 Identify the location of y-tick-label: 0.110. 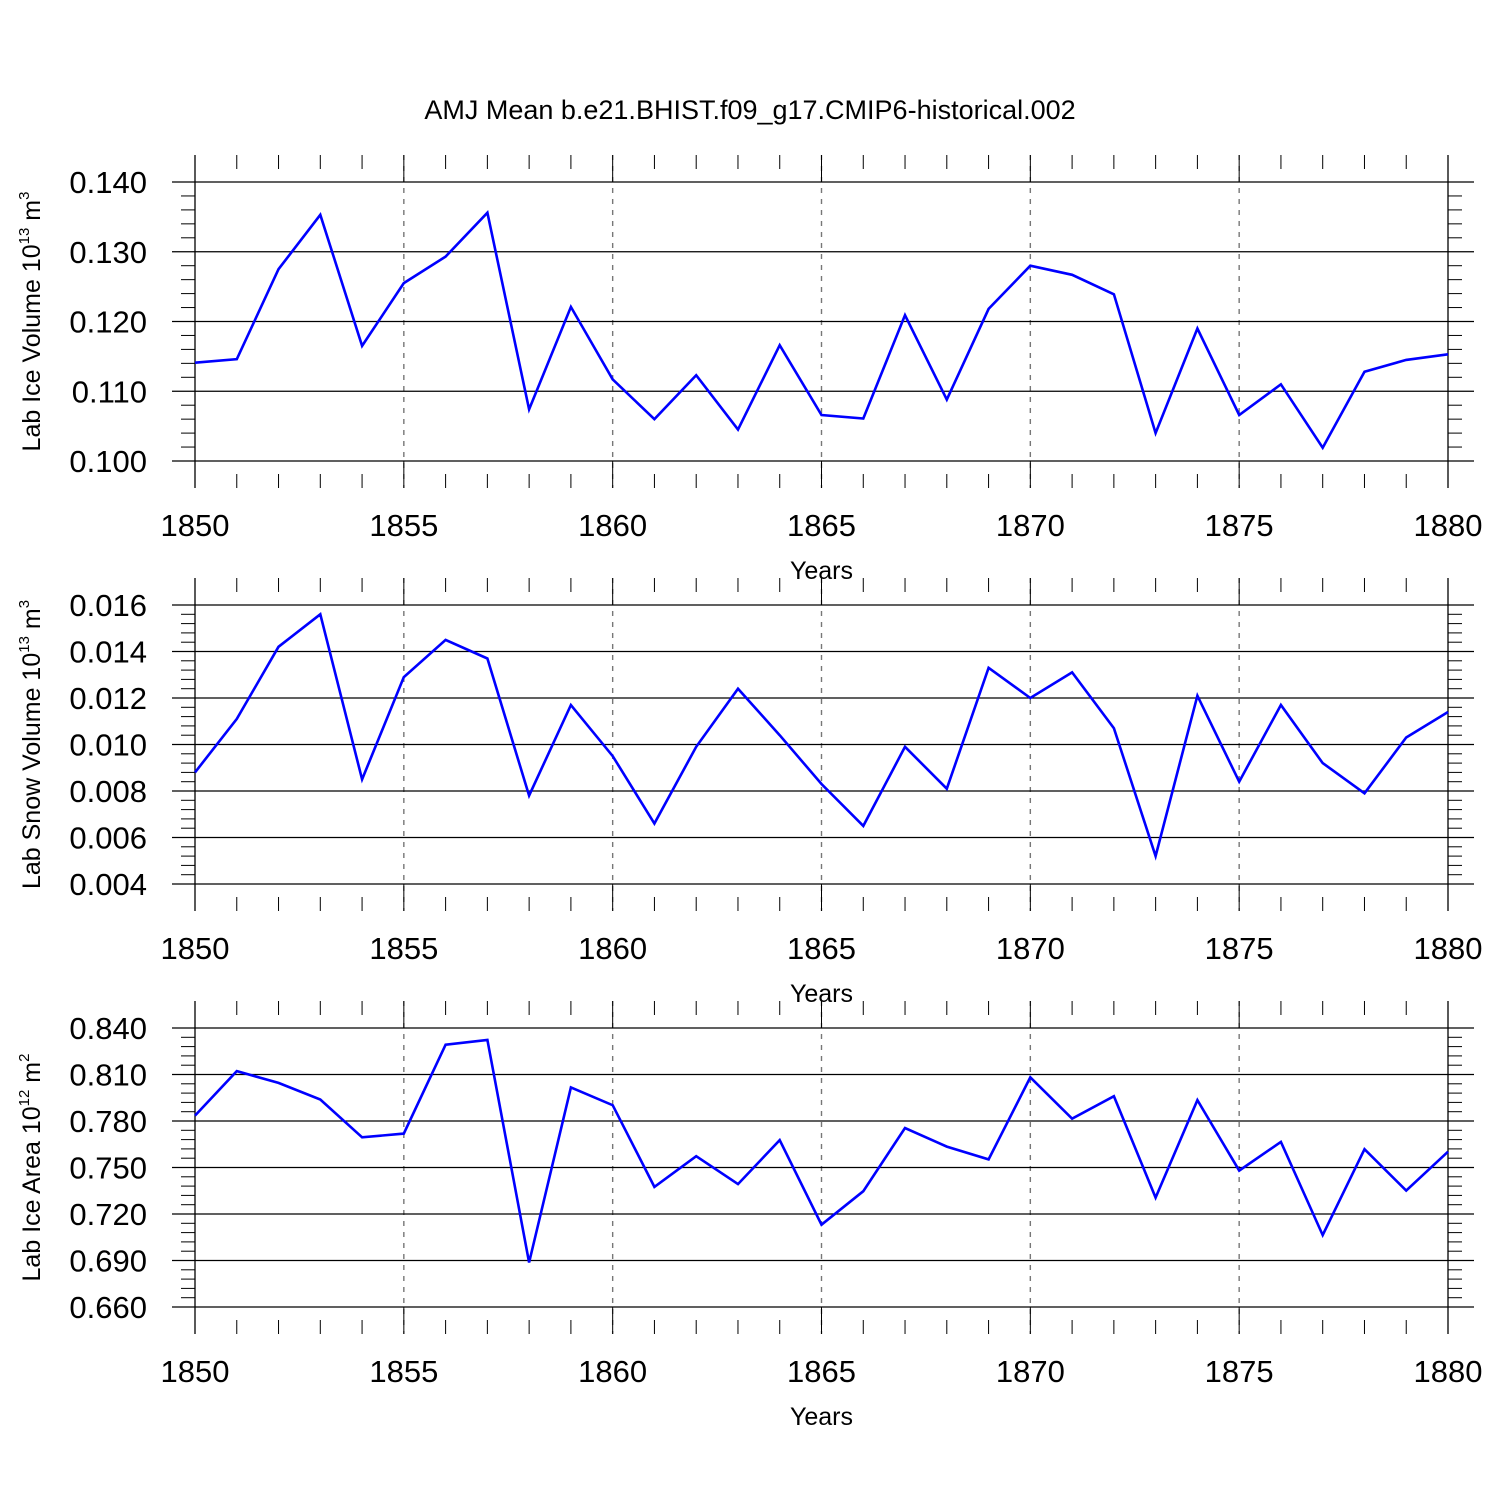
(109, 391).